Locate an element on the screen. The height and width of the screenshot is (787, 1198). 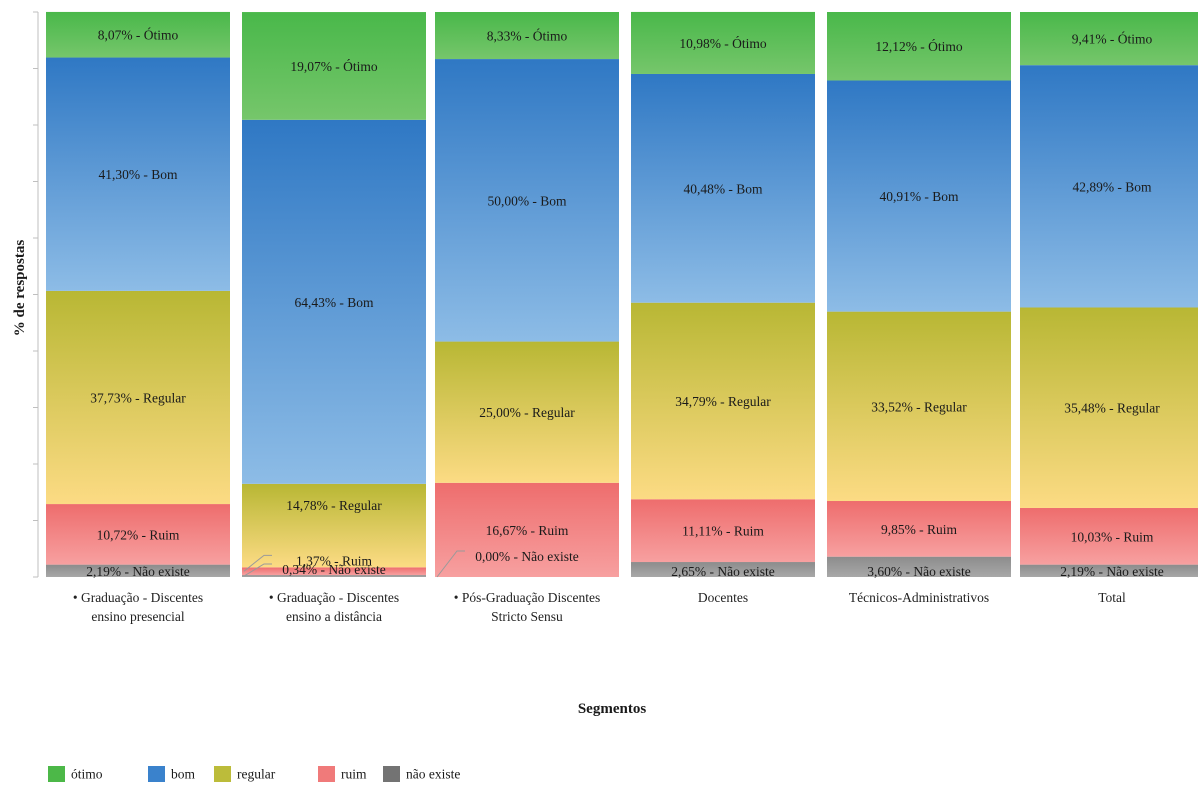
legend-label-bom: bom is located at coordinates (183, 774).